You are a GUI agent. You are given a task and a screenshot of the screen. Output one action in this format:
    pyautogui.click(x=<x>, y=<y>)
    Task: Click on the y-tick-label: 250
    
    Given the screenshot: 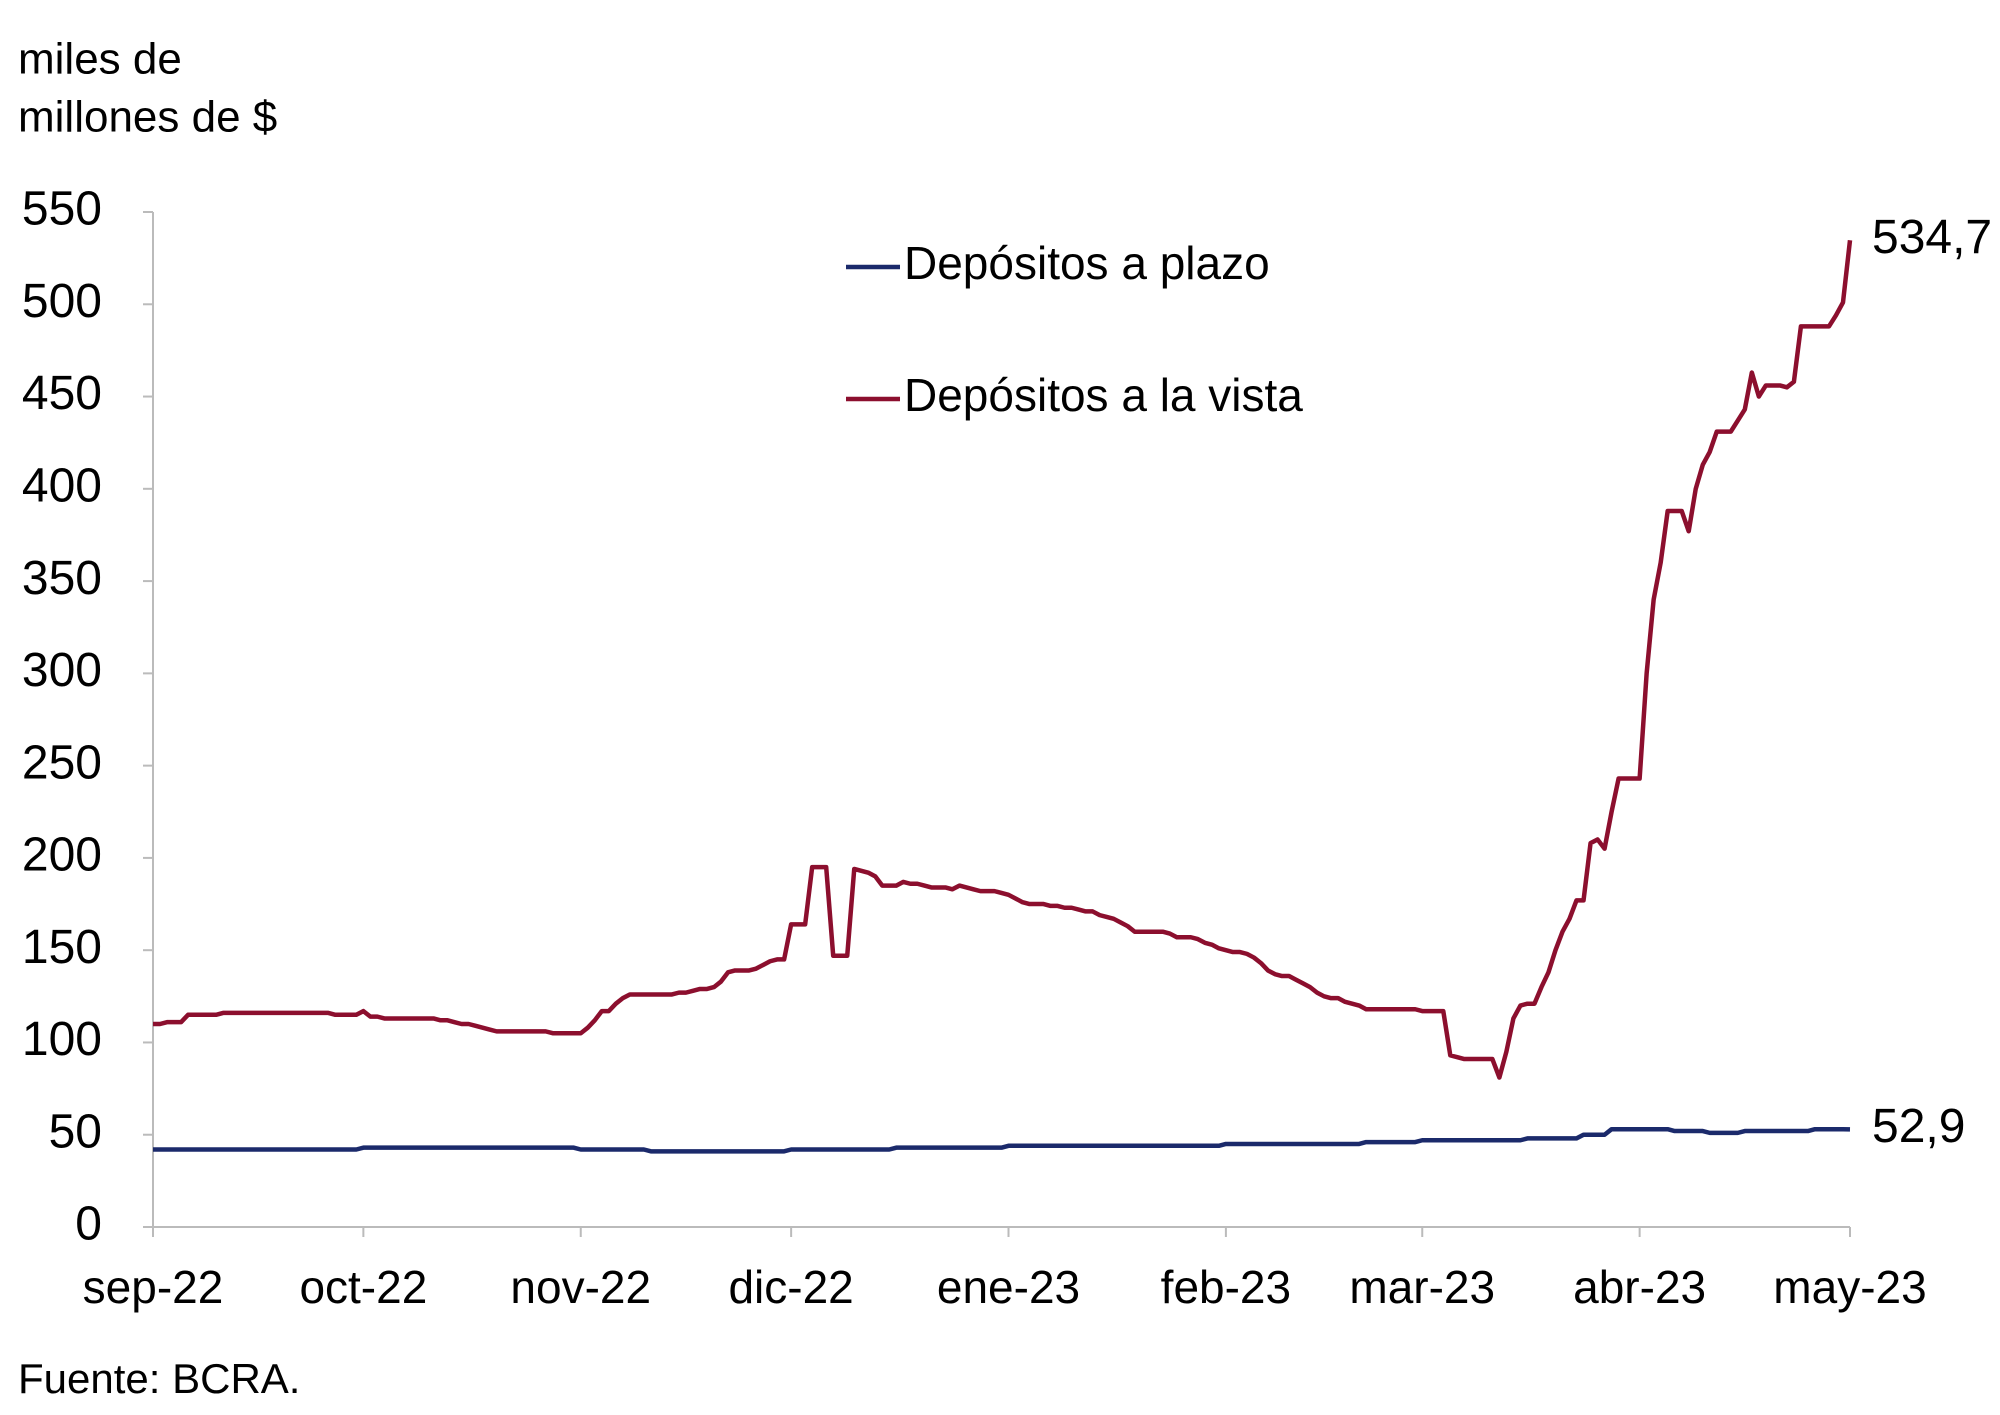 What is the action you would take?
    pyautogui.click(x=62, y=762)
    